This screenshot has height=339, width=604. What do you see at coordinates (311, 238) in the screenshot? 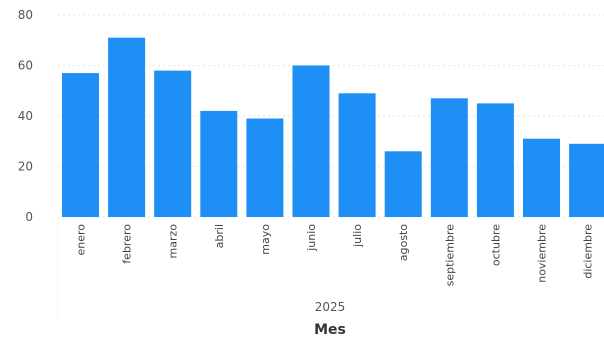
I see `x-tick-label: junio` at bounding box center [311, 238].